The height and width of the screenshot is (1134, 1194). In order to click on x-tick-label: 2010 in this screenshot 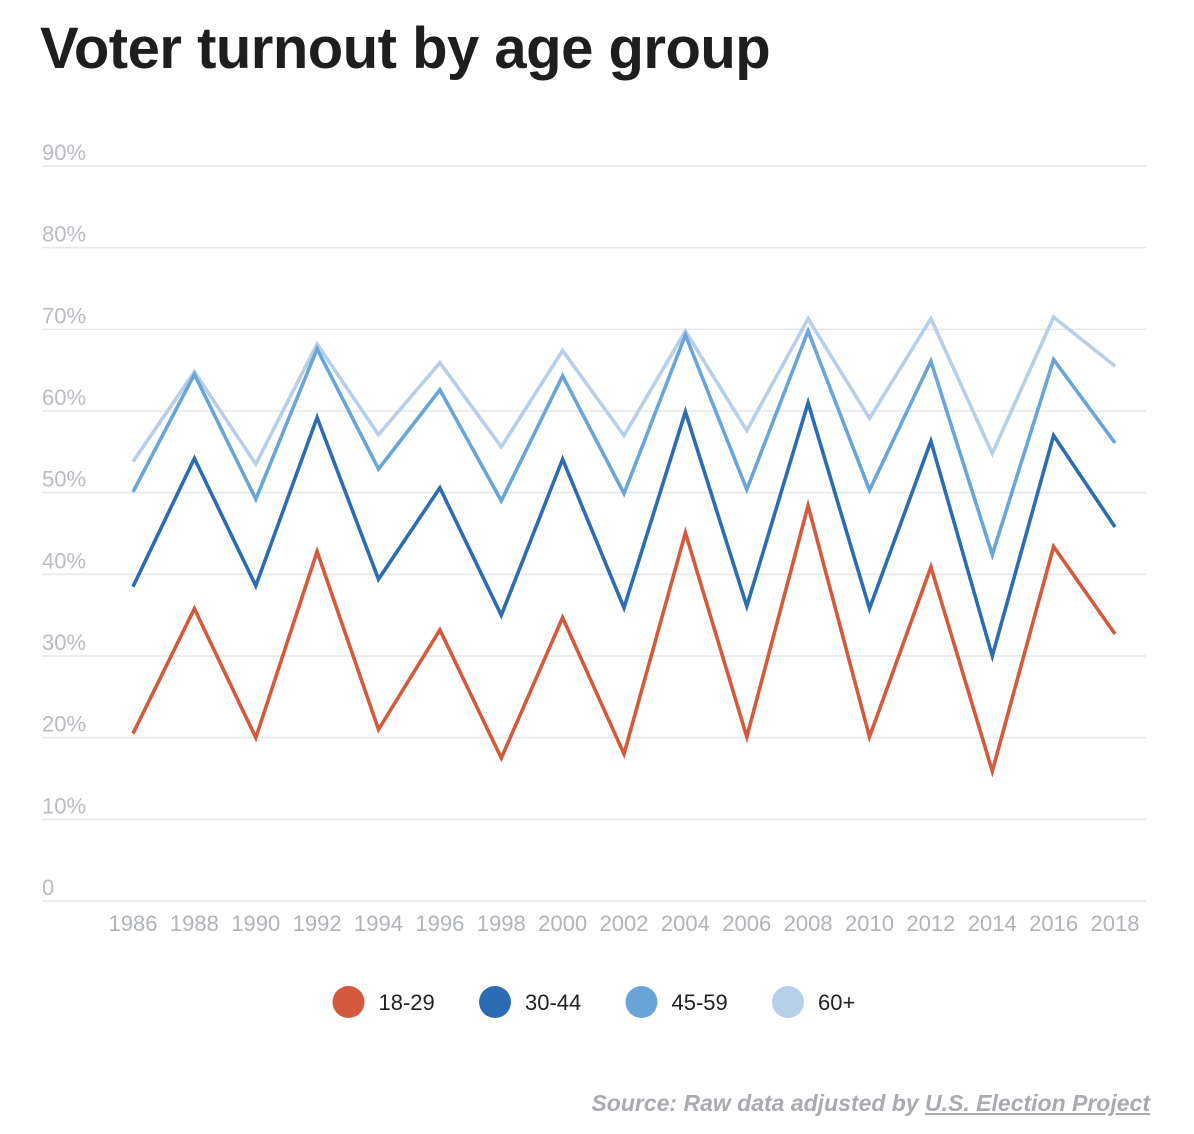, I will do `click(869, 923)`.